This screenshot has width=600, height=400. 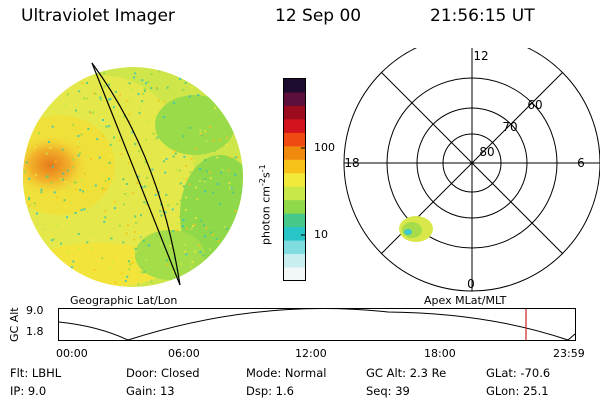 I want to click on timeline-plot, so click(x=317, y=324).